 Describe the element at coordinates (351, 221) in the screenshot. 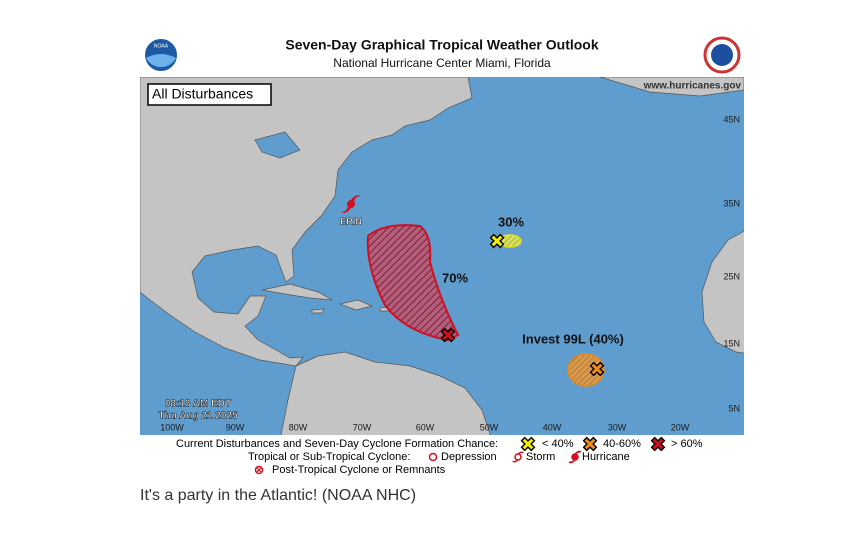

I see `storm-label: ERIN` at that location.